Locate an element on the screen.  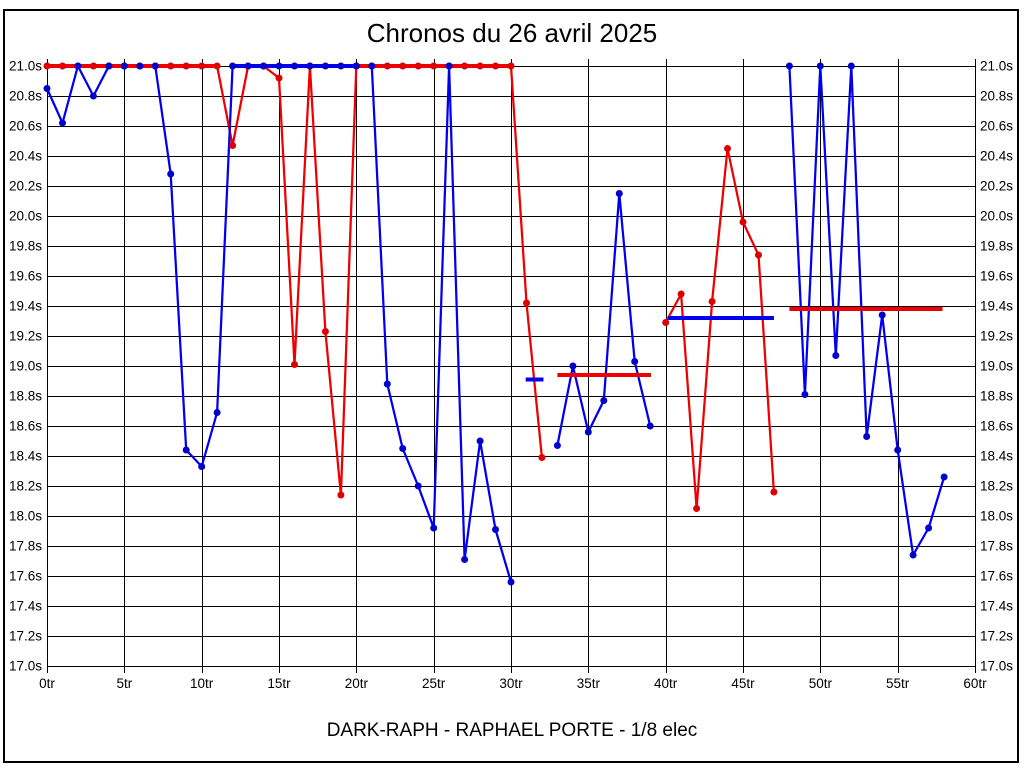
y-axis-tick-label: 19.6s is located at coordinates (996, 276).